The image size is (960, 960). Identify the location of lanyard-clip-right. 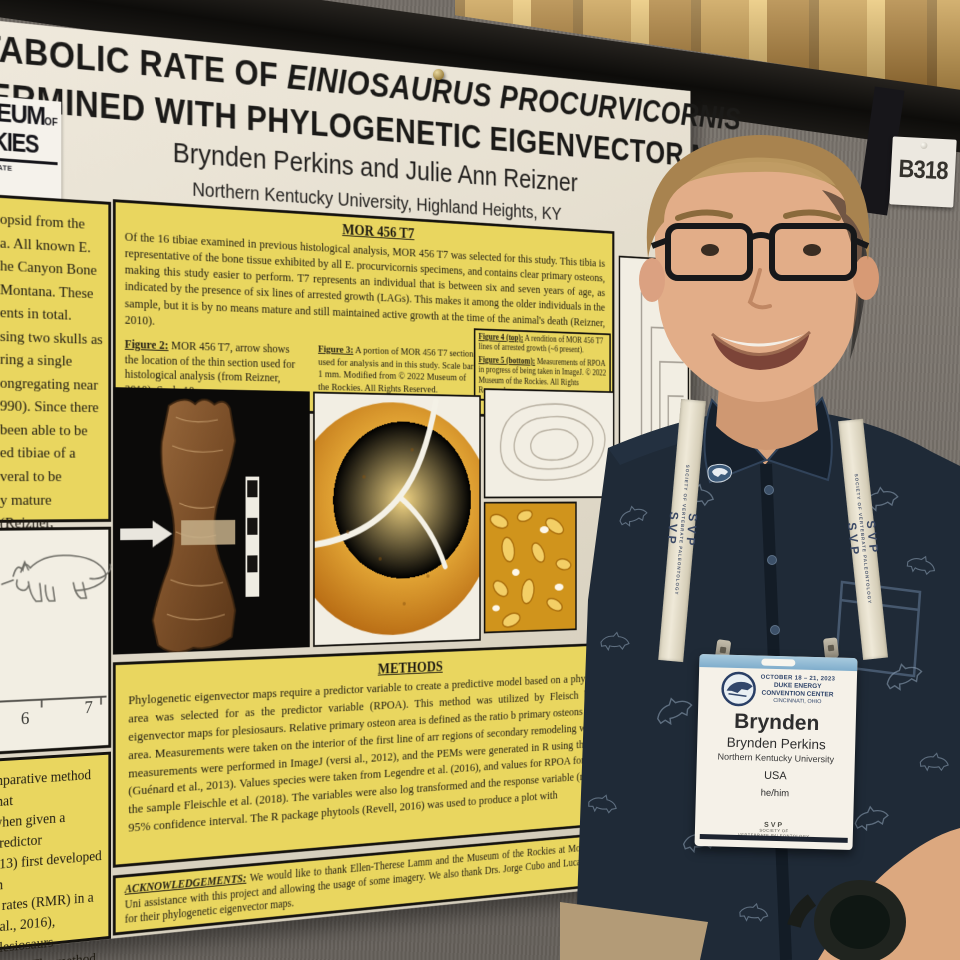
(831, 648).